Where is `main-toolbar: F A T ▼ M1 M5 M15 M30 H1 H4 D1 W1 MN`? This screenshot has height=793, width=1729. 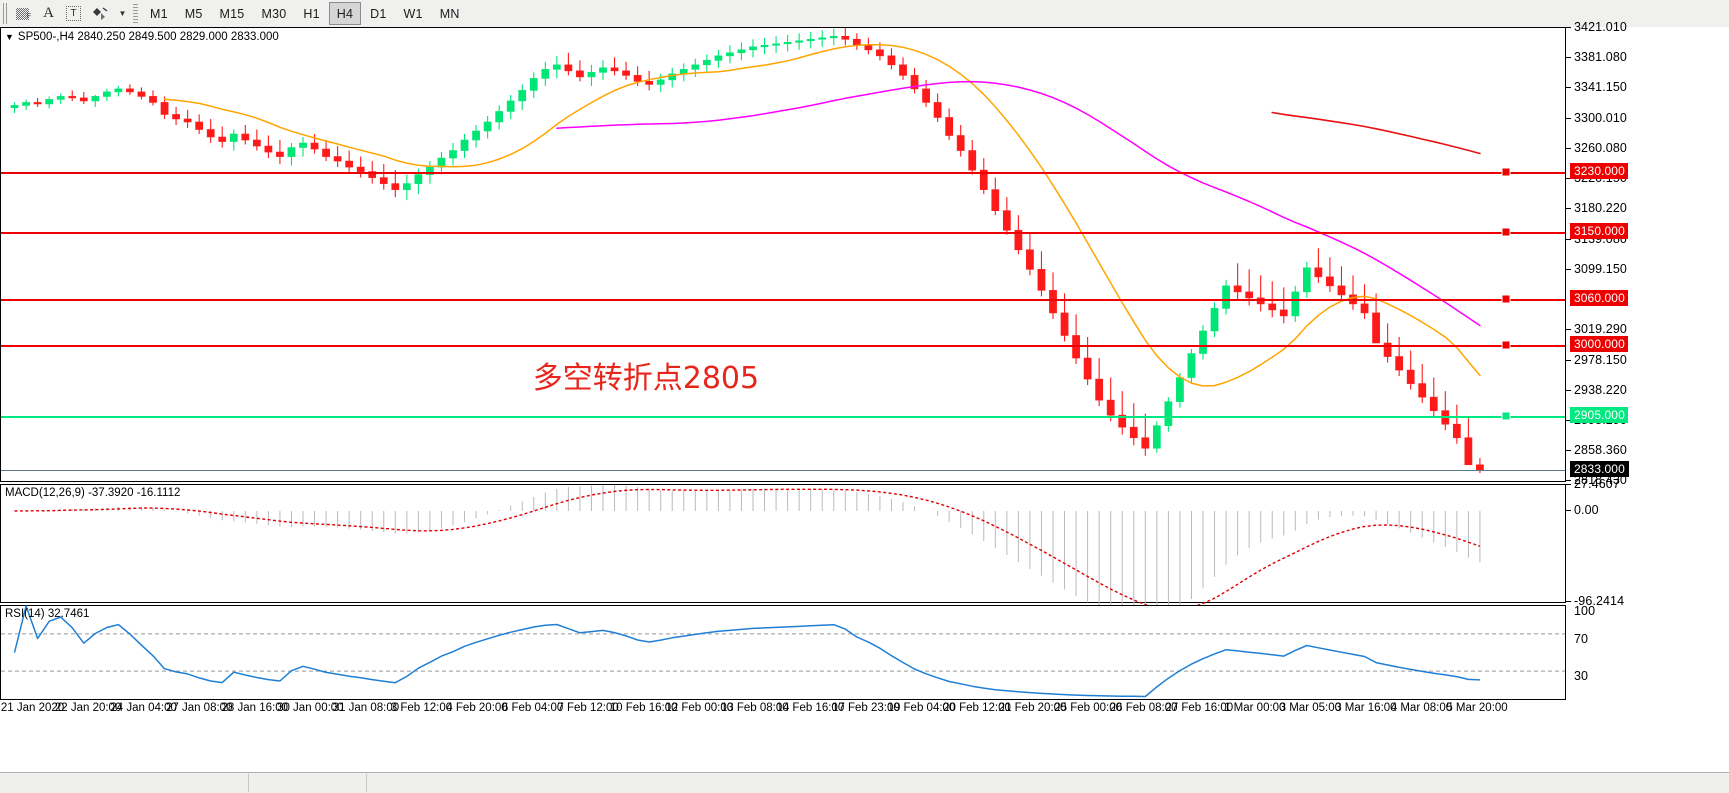 main-toolbar: F A T ▼ M1 M5 M15 M30 H1 H4 D1 W1 MN is located at coordinates (864, 14).